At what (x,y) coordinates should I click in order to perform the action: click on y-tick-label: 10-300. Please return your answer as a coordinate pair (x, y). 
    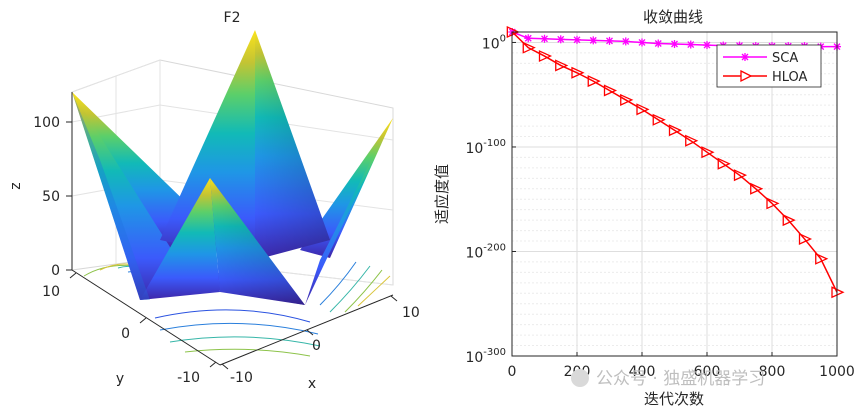
    Looking at the image, I should click on (485, 356).